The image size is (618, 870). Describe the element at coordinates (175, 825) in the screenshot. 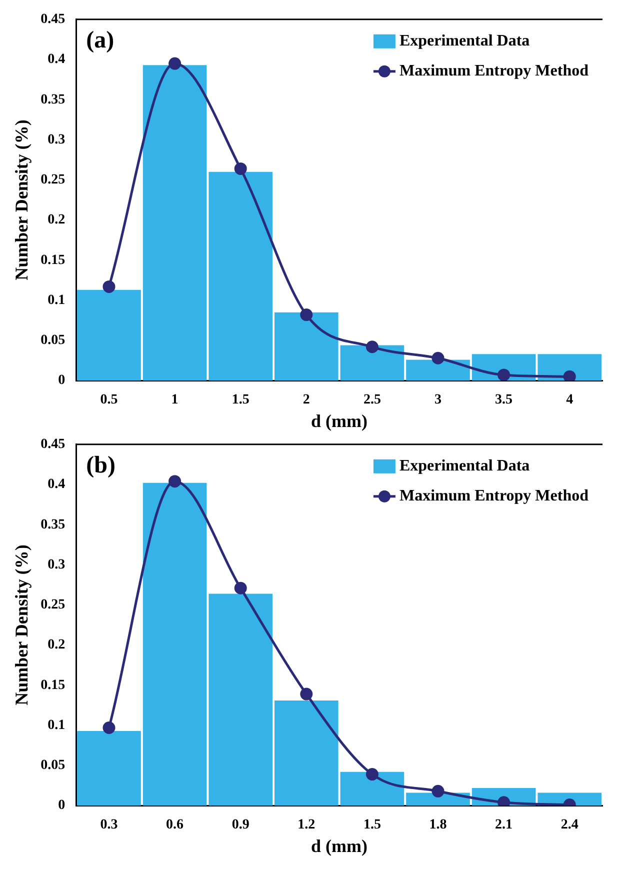

I see `x-tick-label: 0.6` at that location.